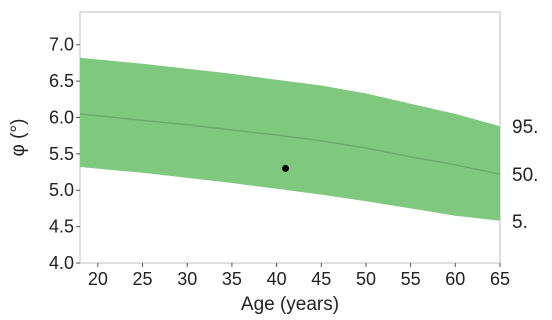  What do you see at coordinates (18, 138) in the screenshot?
I see `y-axis-label: φ (°)` at bounding box center [18, 138].